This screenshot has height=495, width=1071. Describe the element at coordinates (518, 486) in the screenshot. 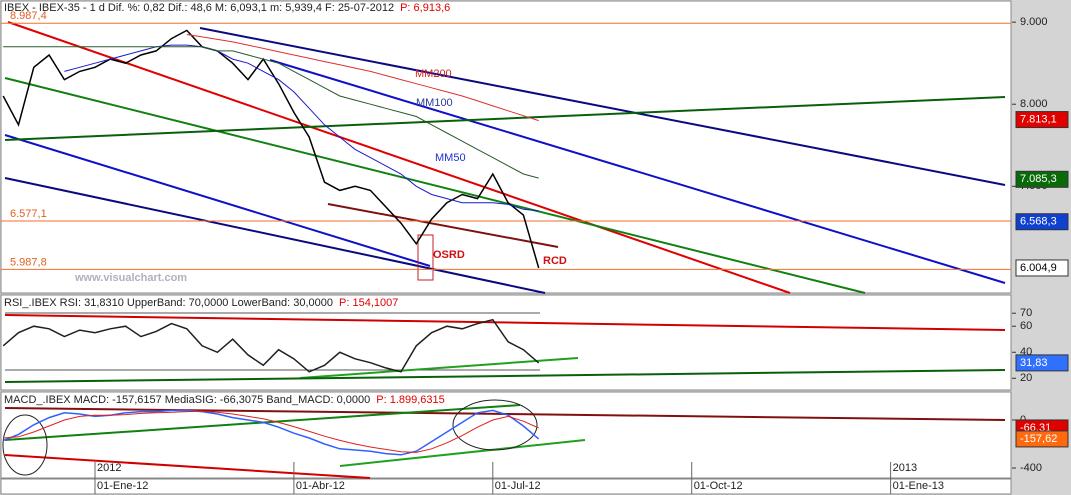

I see `x-tick-label: 01-Jul-12` at that location.